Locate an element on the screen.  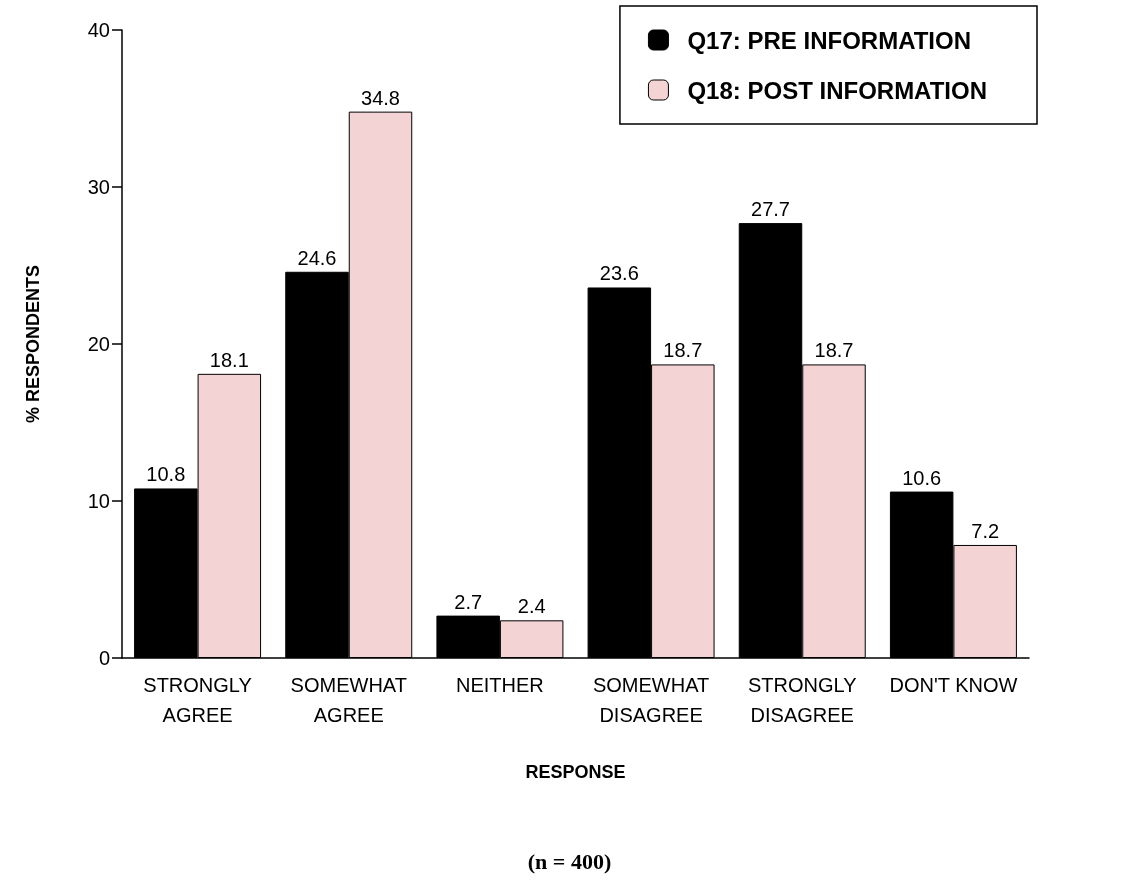
x-tick-label: DON'T KNOW is located at coordinates (953, 685).